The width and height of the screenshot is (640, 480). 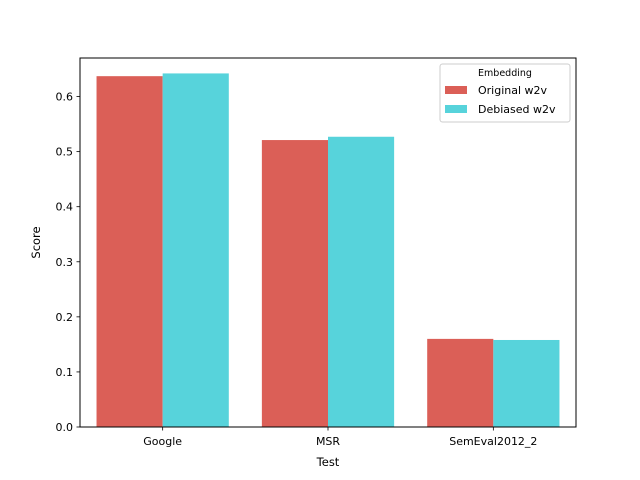 I want to click on x-tick-label: Google, so click(x=162, y=441).